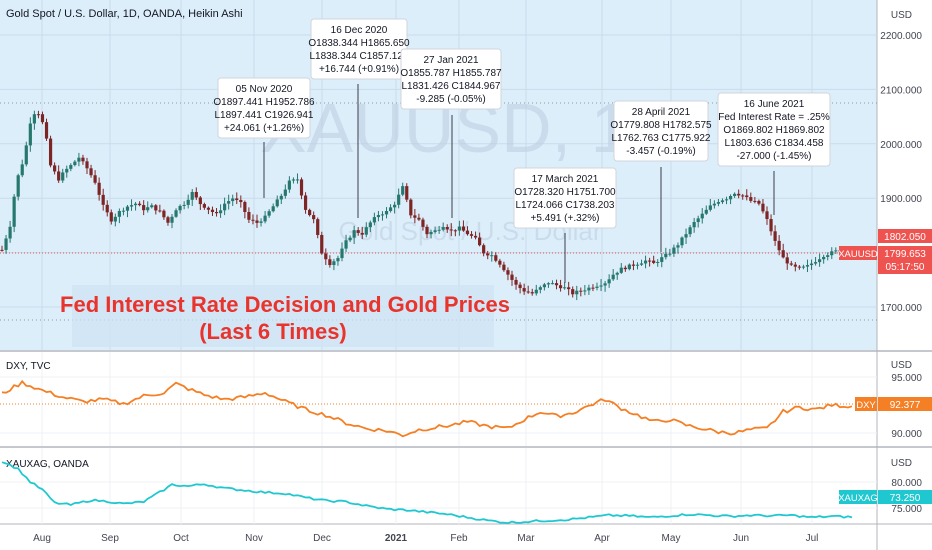 The height and width of the screenshot is (550, 932). I want to click on annotation-text: 27 Jan 2021, so click(450, 60).